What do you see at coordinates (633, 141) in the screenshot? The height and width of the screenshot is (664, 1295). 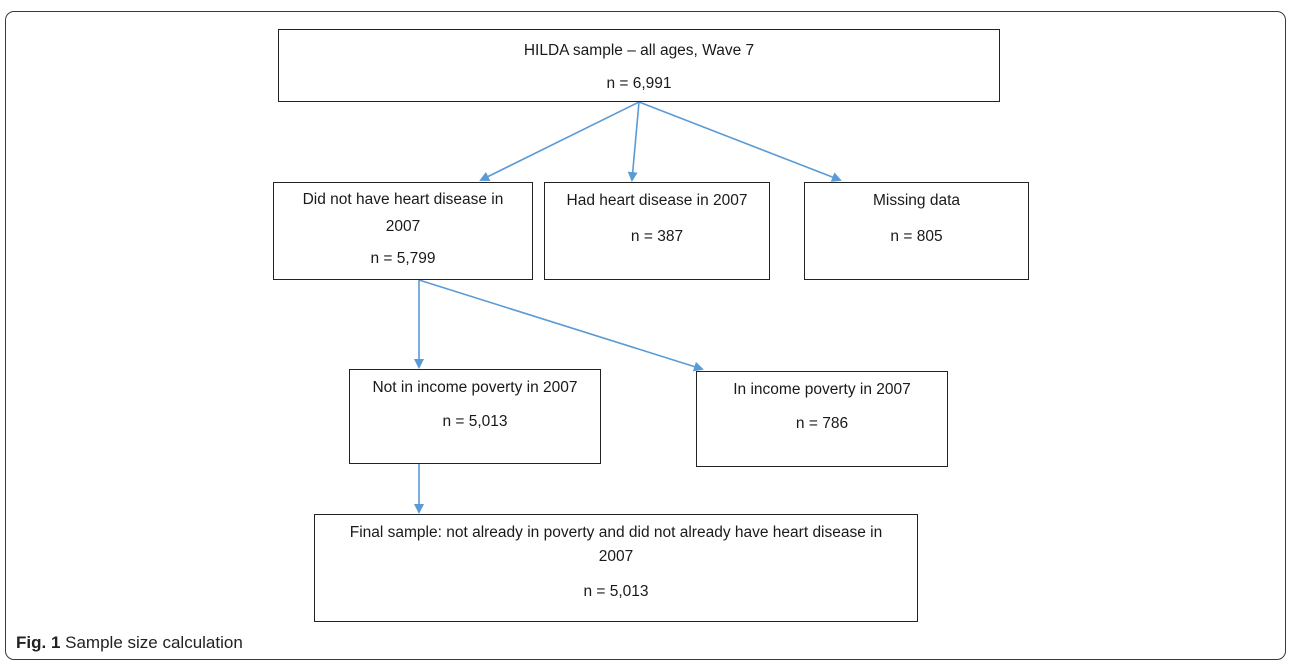 I see `arrow-root-to-had-heart` at bounding box center [633, 141].